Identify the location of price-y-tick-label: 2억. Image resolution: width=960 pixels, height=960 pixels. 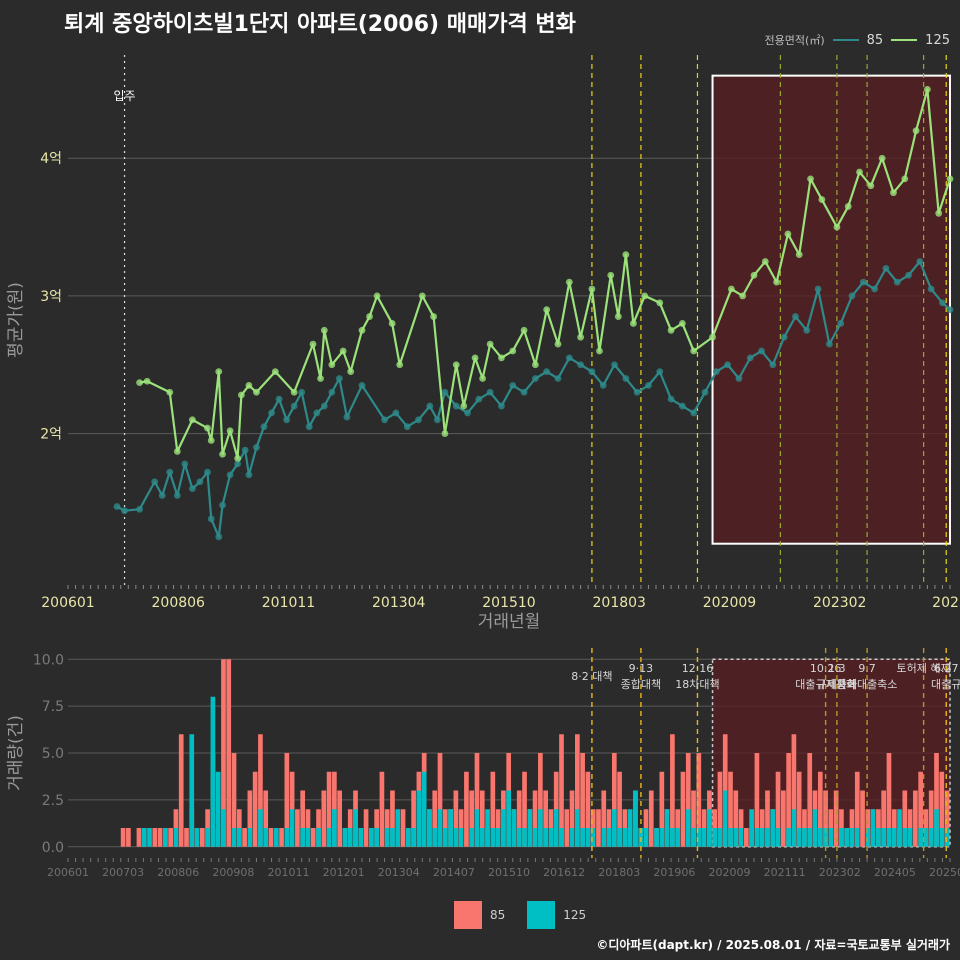
(51, 435).